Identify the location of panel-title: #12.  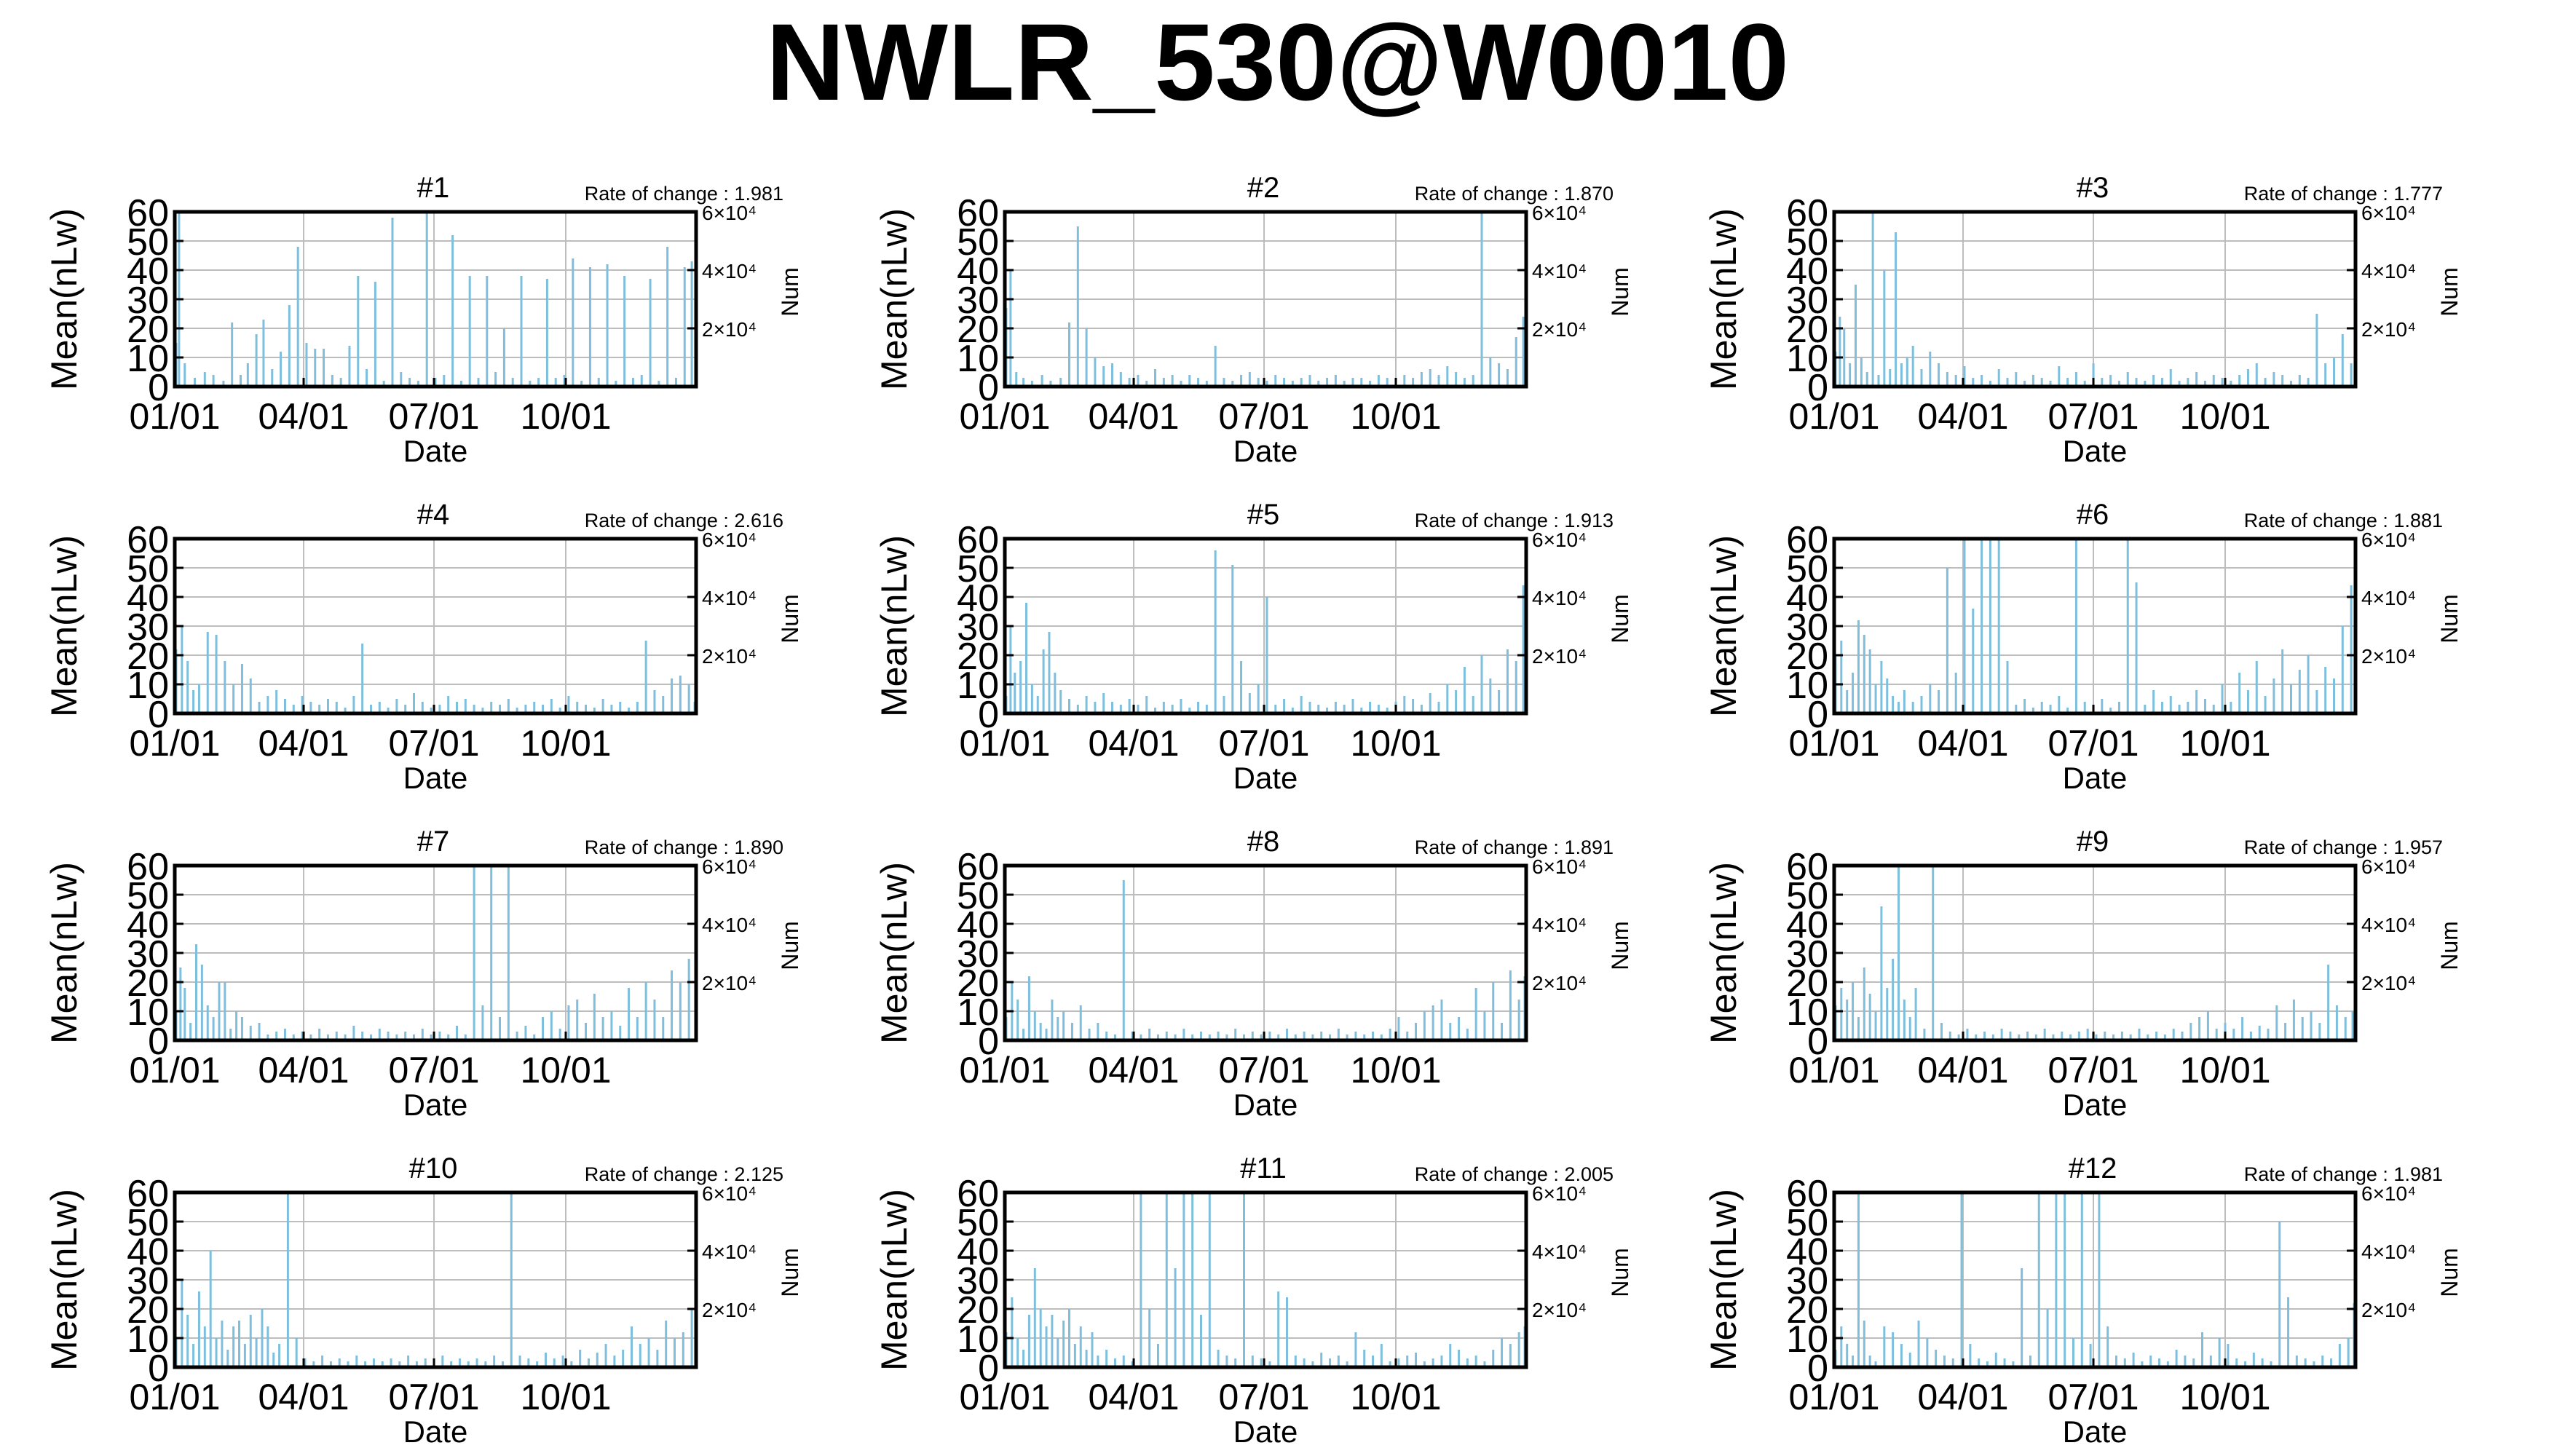
(2093, 1168).